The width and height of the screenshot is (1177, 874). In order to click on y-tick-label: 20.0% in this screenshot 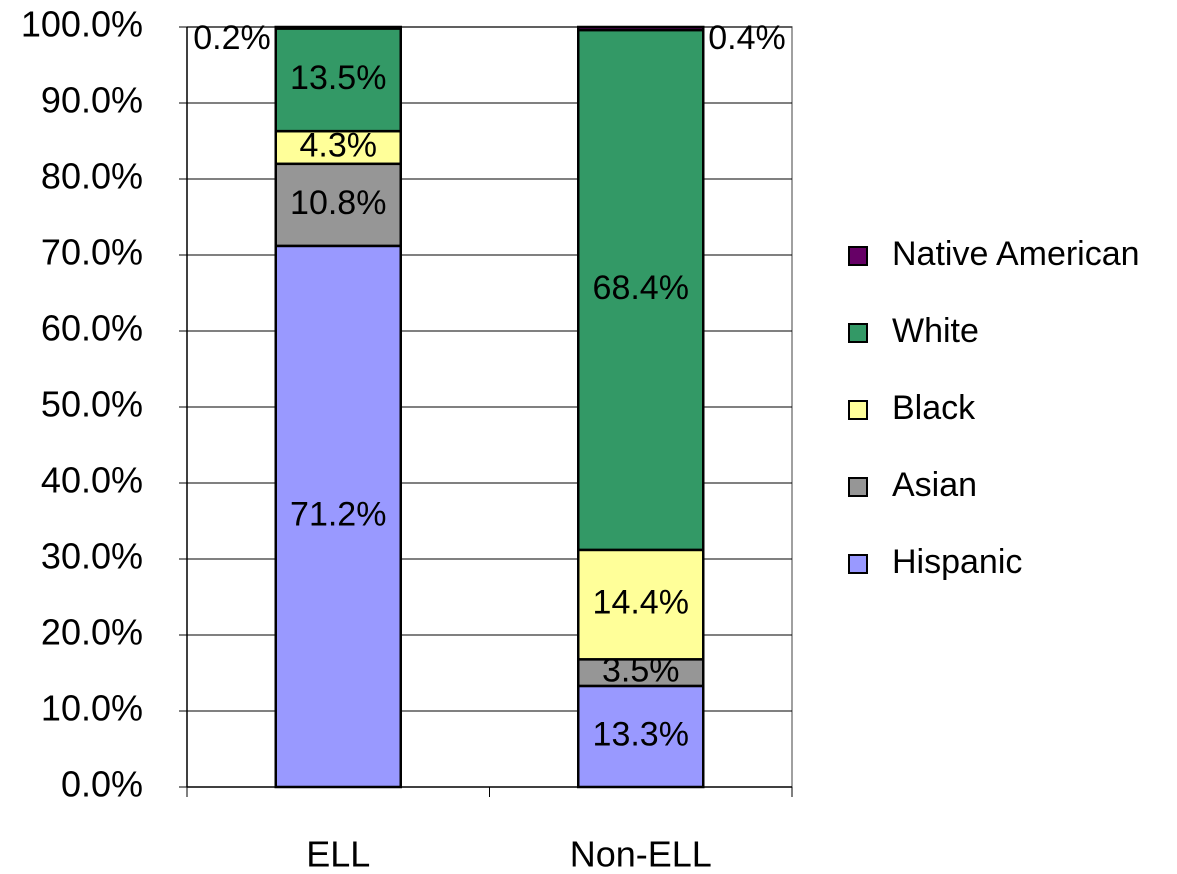, I will do `click(92, 632)`.